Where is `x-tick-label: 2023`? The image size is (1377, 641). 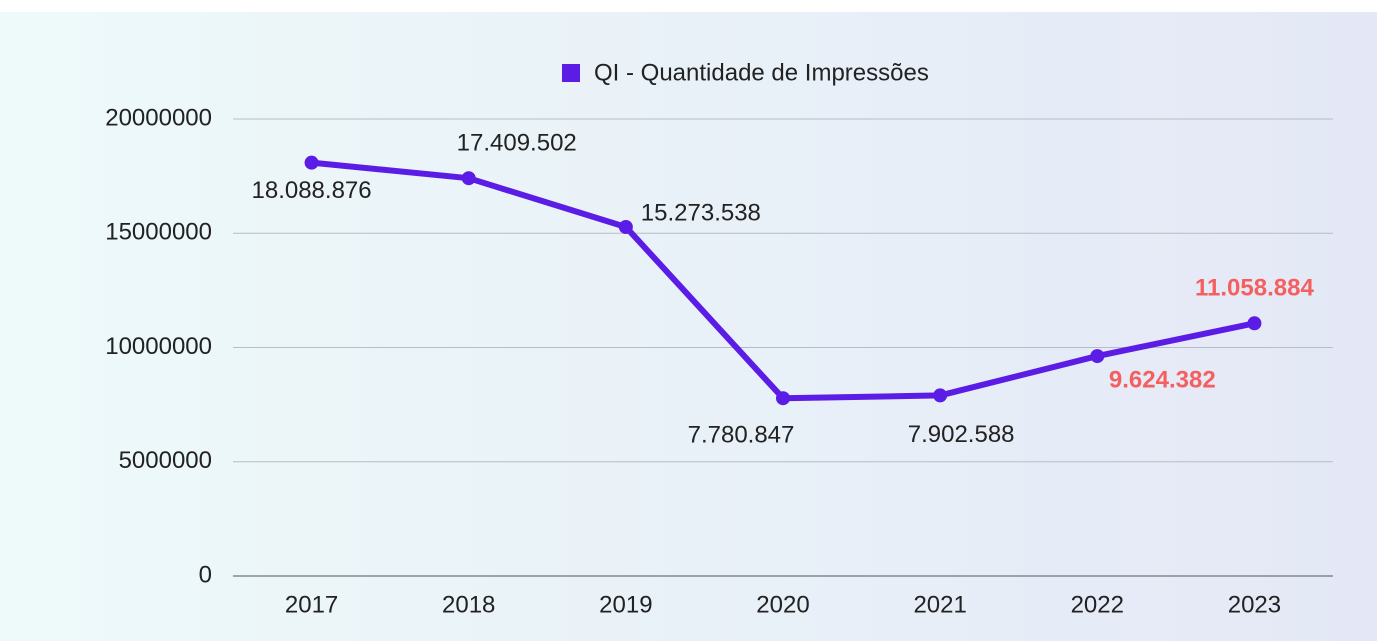 x-tick-label: 2023 is located at coordinates (1254, 604).